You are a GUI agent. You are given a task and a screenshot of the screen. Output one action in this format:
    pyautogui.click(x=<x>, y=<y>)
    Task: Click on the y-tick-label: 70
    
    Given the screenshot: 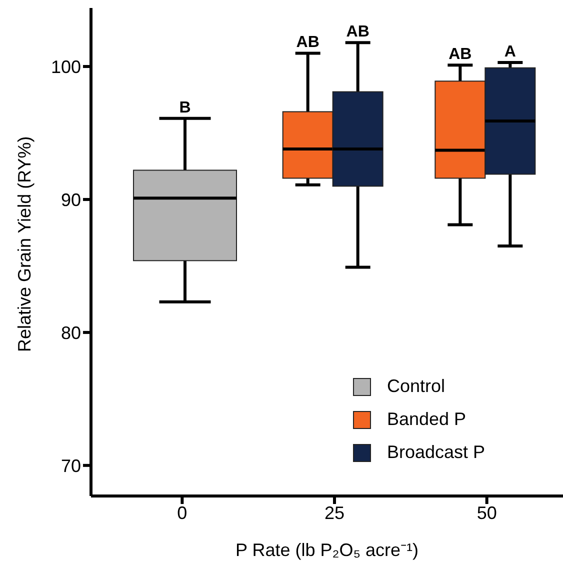 What is the action you would take?
    pyautogui.click(x=70, y=466)
    